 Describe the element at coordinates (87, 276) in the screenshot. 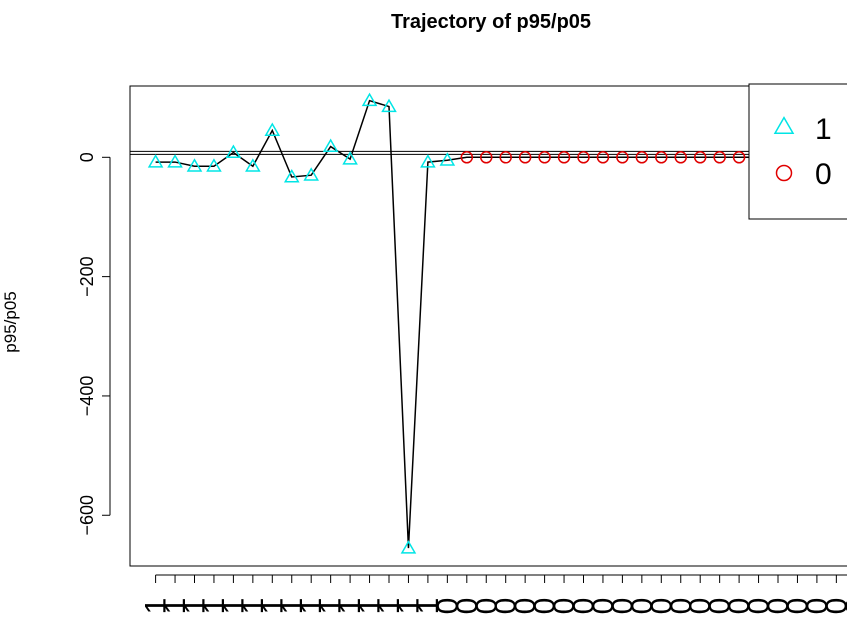

I see `y-tick-label: −200` at that location.